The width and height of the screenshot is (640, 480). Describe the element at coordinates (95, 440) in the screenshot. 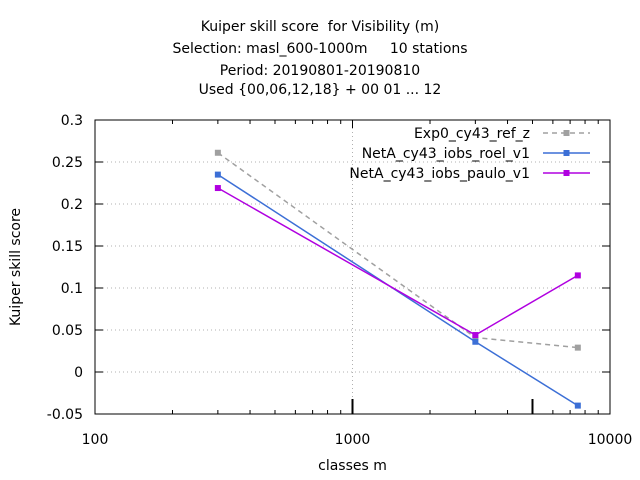

I see `x-tick-label: 100` at that location.